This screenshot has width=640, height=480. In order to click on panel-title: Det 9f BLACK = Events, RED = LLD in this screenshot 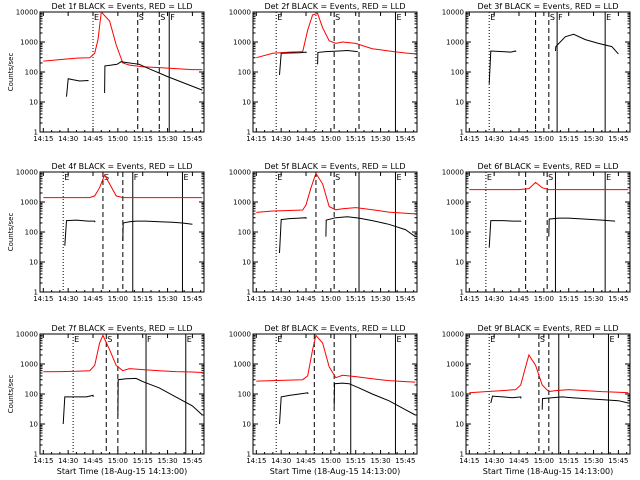, I will do `click(547, 328)`.